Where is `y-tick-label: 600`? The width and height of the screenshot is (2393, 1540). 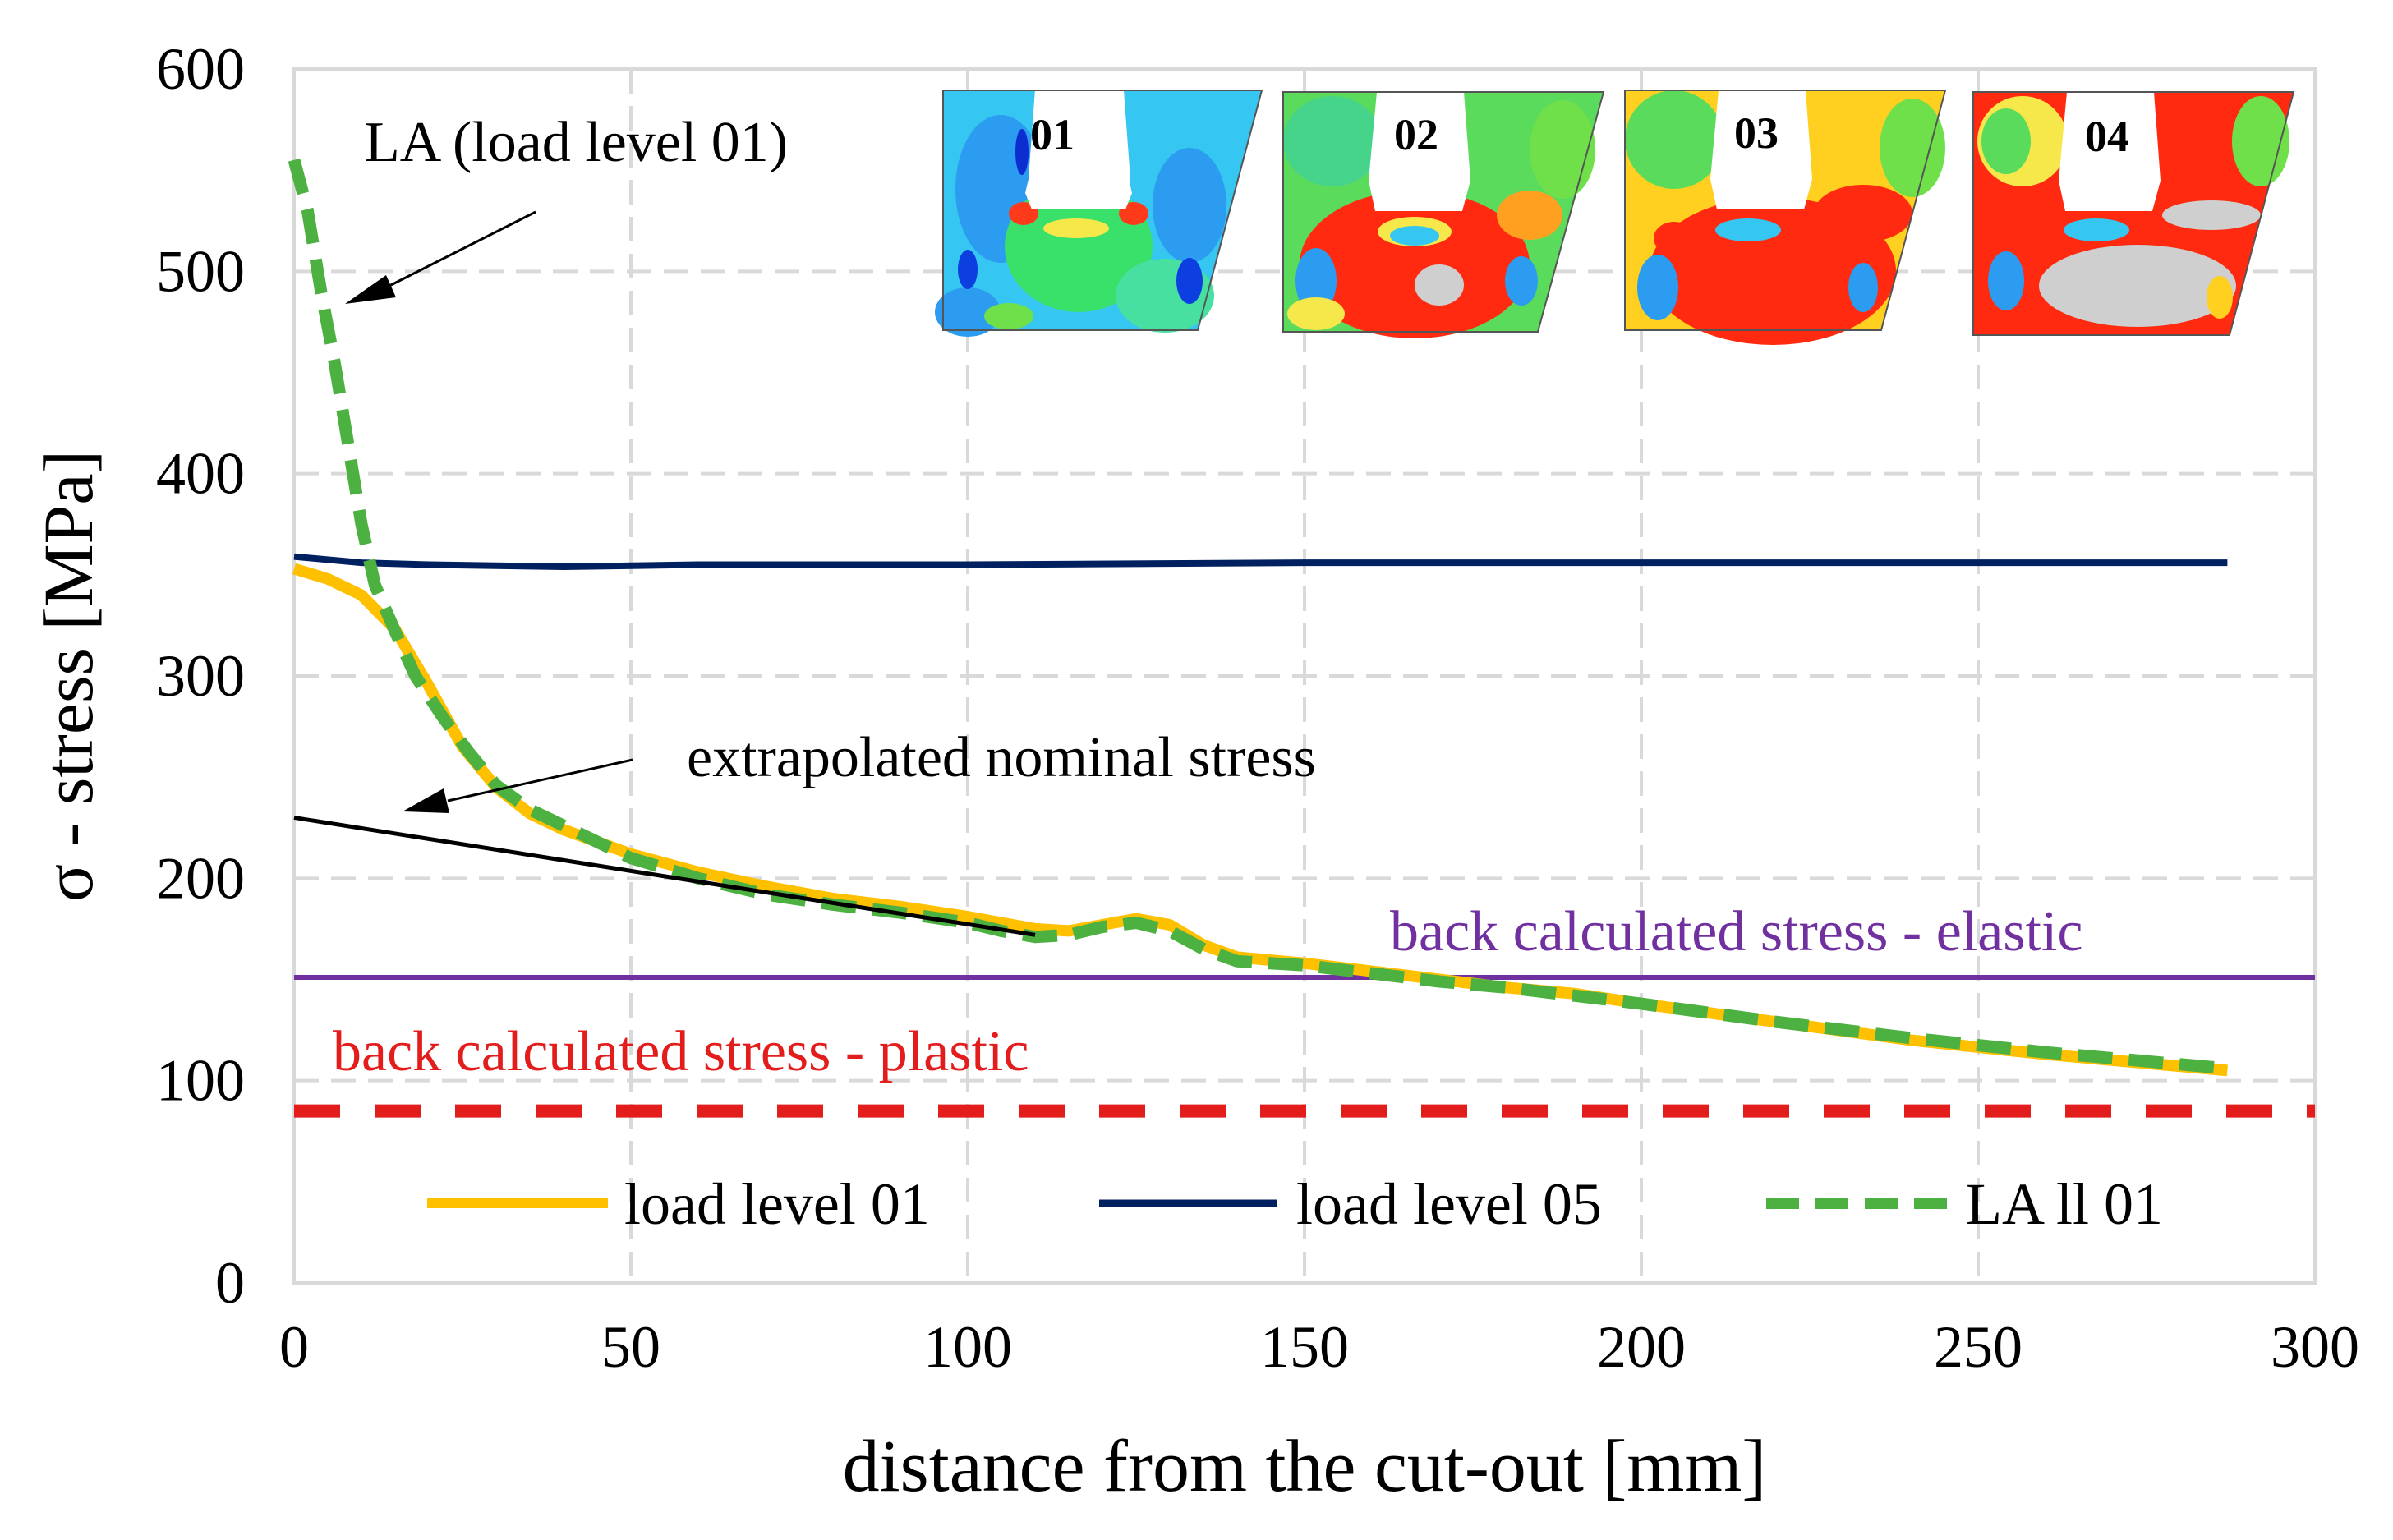
y-tick-label: 600 is located at coordinates (200, 69).